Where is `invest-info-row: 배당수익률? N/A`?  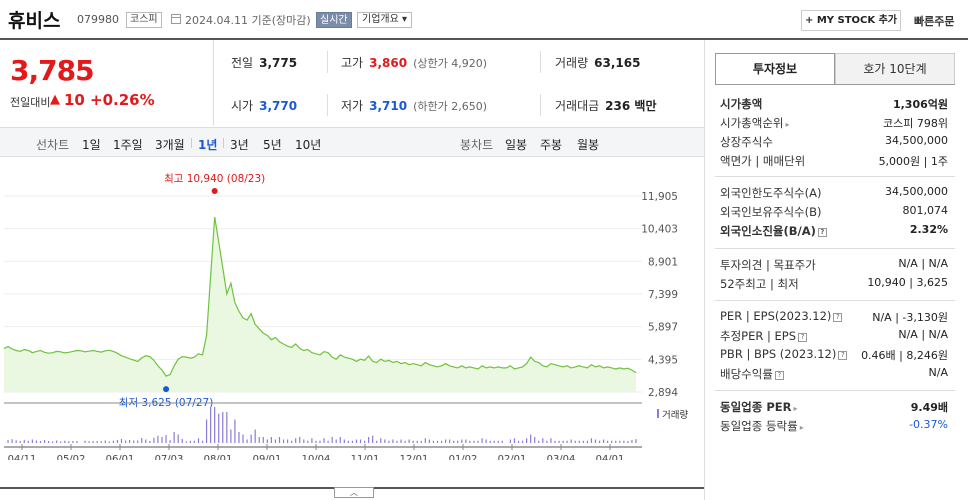
invest-info-row: 배당수익률? N/A is located at coordinates (834, 373).